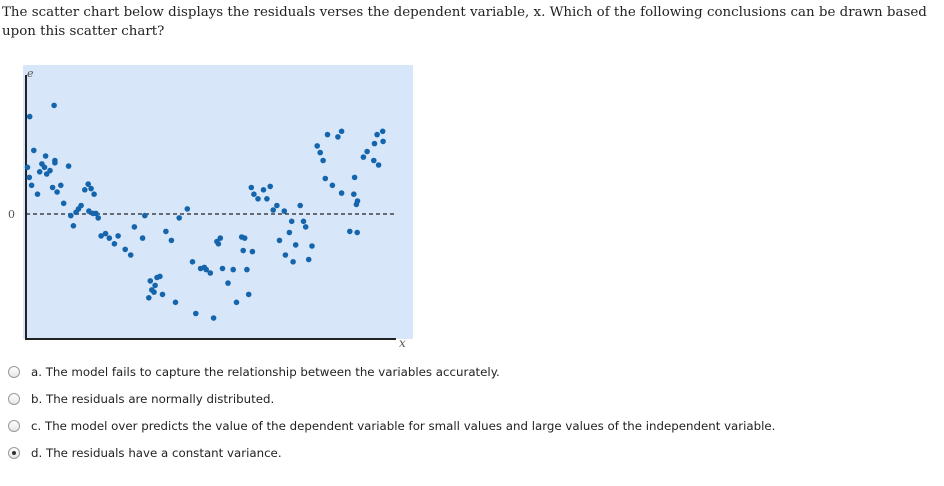 This screenshot has height=486, width=944. I want to click on y-axis-label: e, so click(30, 73).